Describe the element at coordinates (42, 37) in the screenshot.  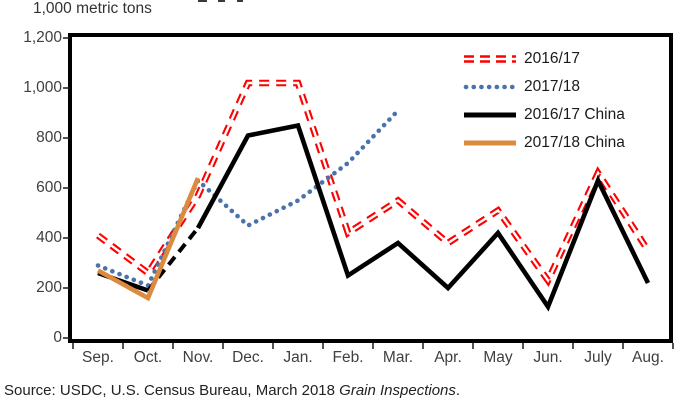
I see `y-axis-tick-label: 1,200` at that location.